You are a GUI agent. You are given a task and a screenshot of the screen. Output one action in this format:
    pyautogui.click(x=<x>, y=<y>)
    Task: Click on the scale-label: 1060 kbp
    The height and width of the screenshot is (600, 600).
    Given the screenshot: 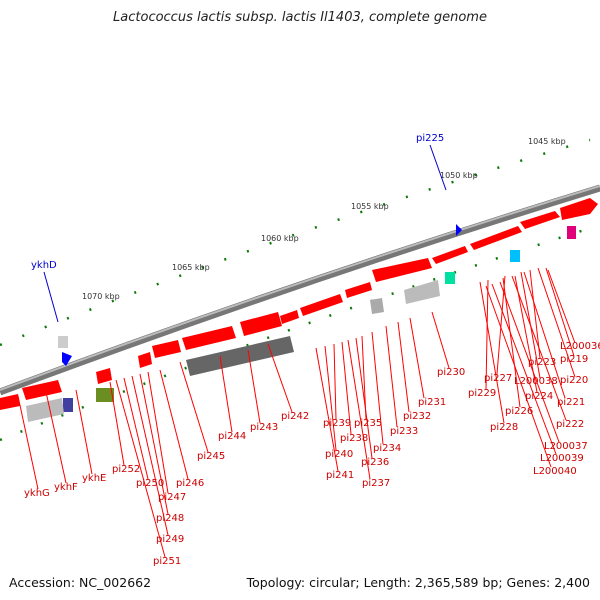 What is the action you would take?
    pyautogui.click(x=280, y=238)
    